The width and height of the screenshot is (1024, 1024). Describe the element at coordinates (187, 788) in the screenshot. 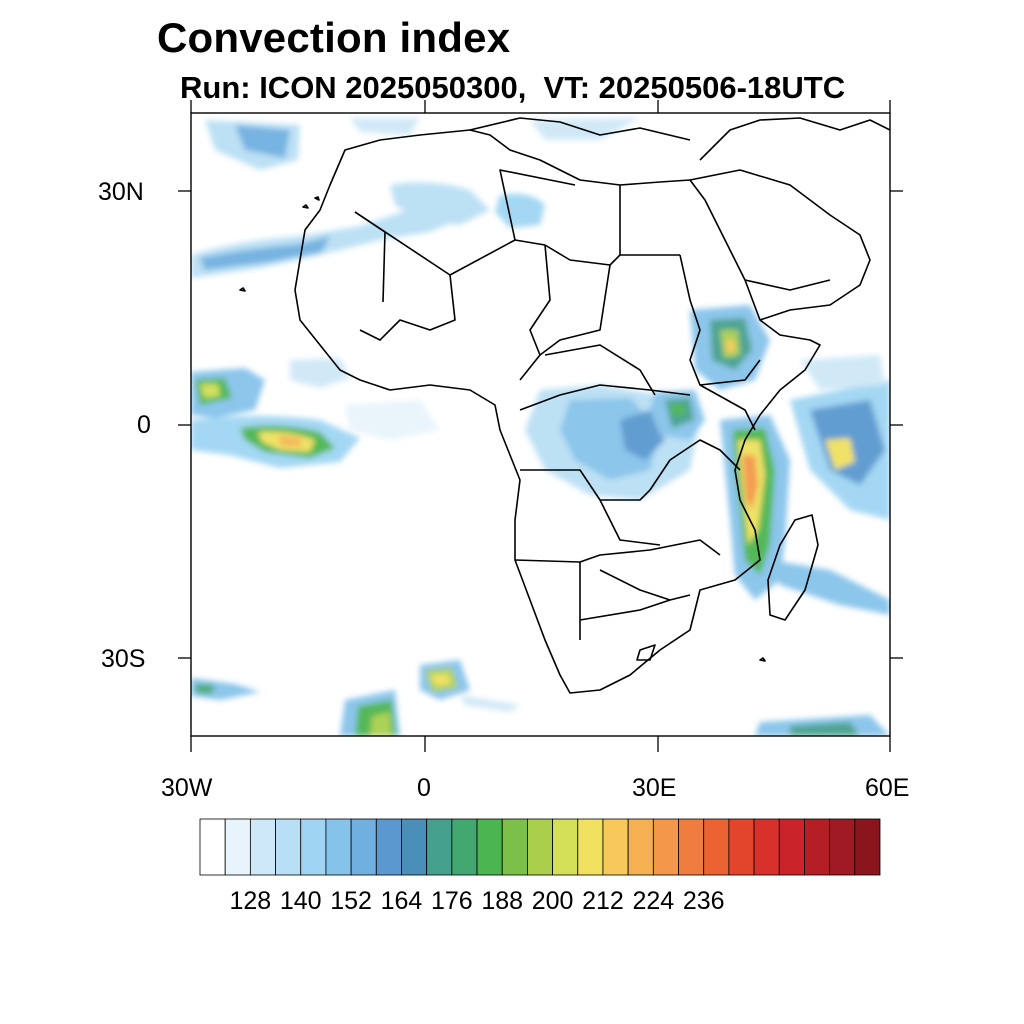

I see `lon-label-30w: 30W` at that location.